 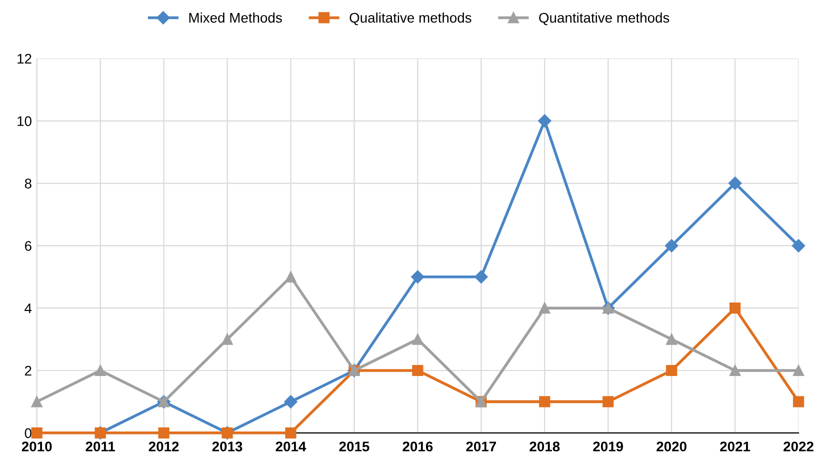 What do you see at coordinates (417, 447) in the screenshot?
I see `x-tick-label: 2016` at bounding box center [417, 447].